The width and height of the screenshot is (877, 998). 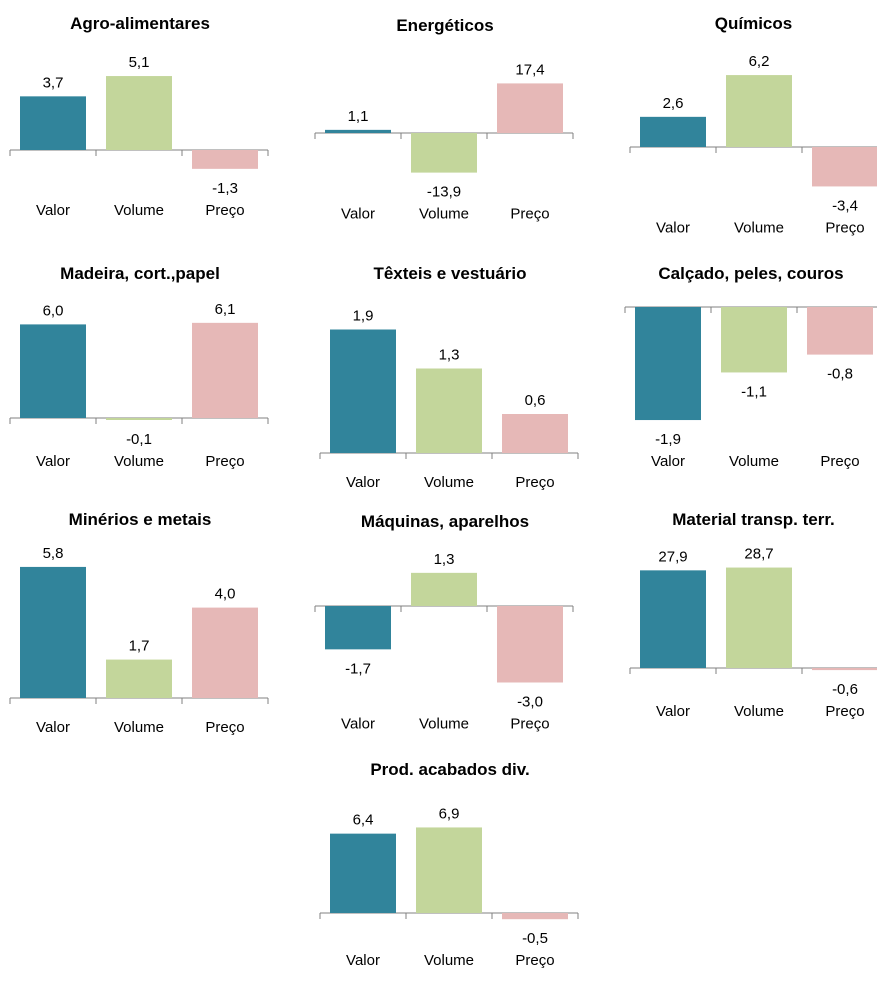 I want to click on chart-panel: Químicos 2,6 Valor 6,2 Volume -3,4 Preço, so click(x=753, y=125).